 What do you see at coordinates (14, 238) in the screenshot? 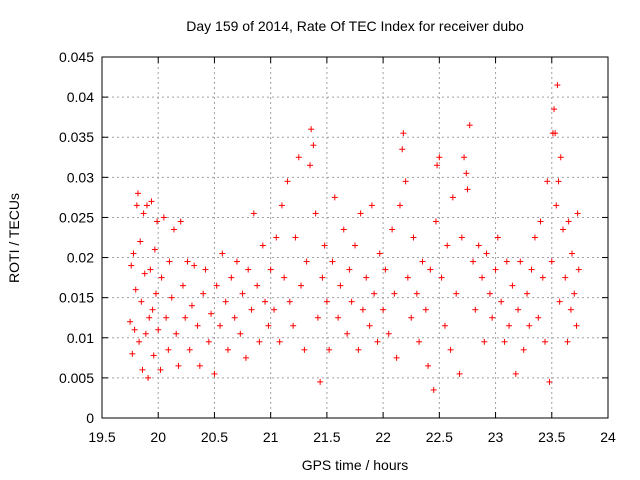
I see `y-axis-label: ROTI / TECUs` at bounding box center [14, 238].